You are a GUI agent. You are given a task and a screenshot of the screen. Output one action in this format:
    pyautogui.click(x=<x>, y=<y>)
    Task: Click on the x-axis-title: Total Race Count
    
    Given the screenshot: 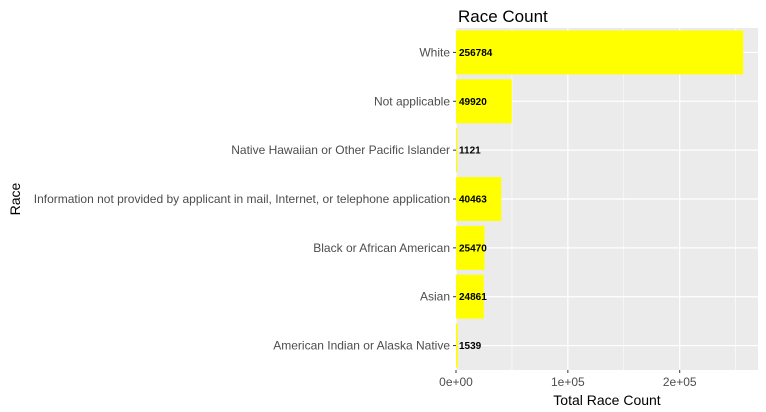 What is the action you would take?
    pyautogui.click(x=607, y=400)
    